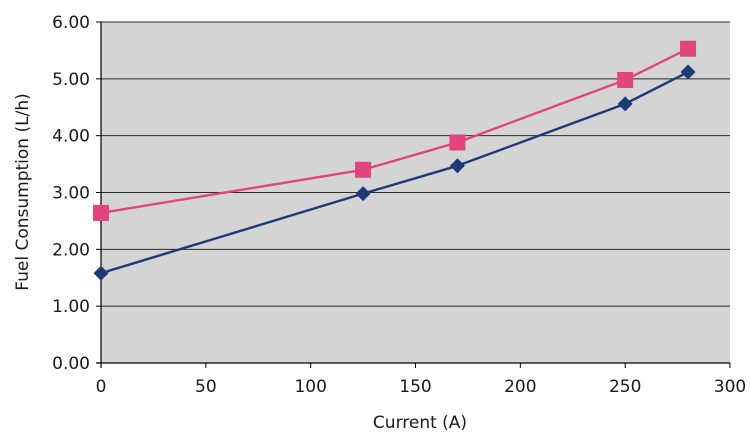 Image resolution: width=750 pixels, height=437 pixels. Describe the element at coordinates (71, 137) in the screenshot. I see `y-tick-label: 4.00` at that location.